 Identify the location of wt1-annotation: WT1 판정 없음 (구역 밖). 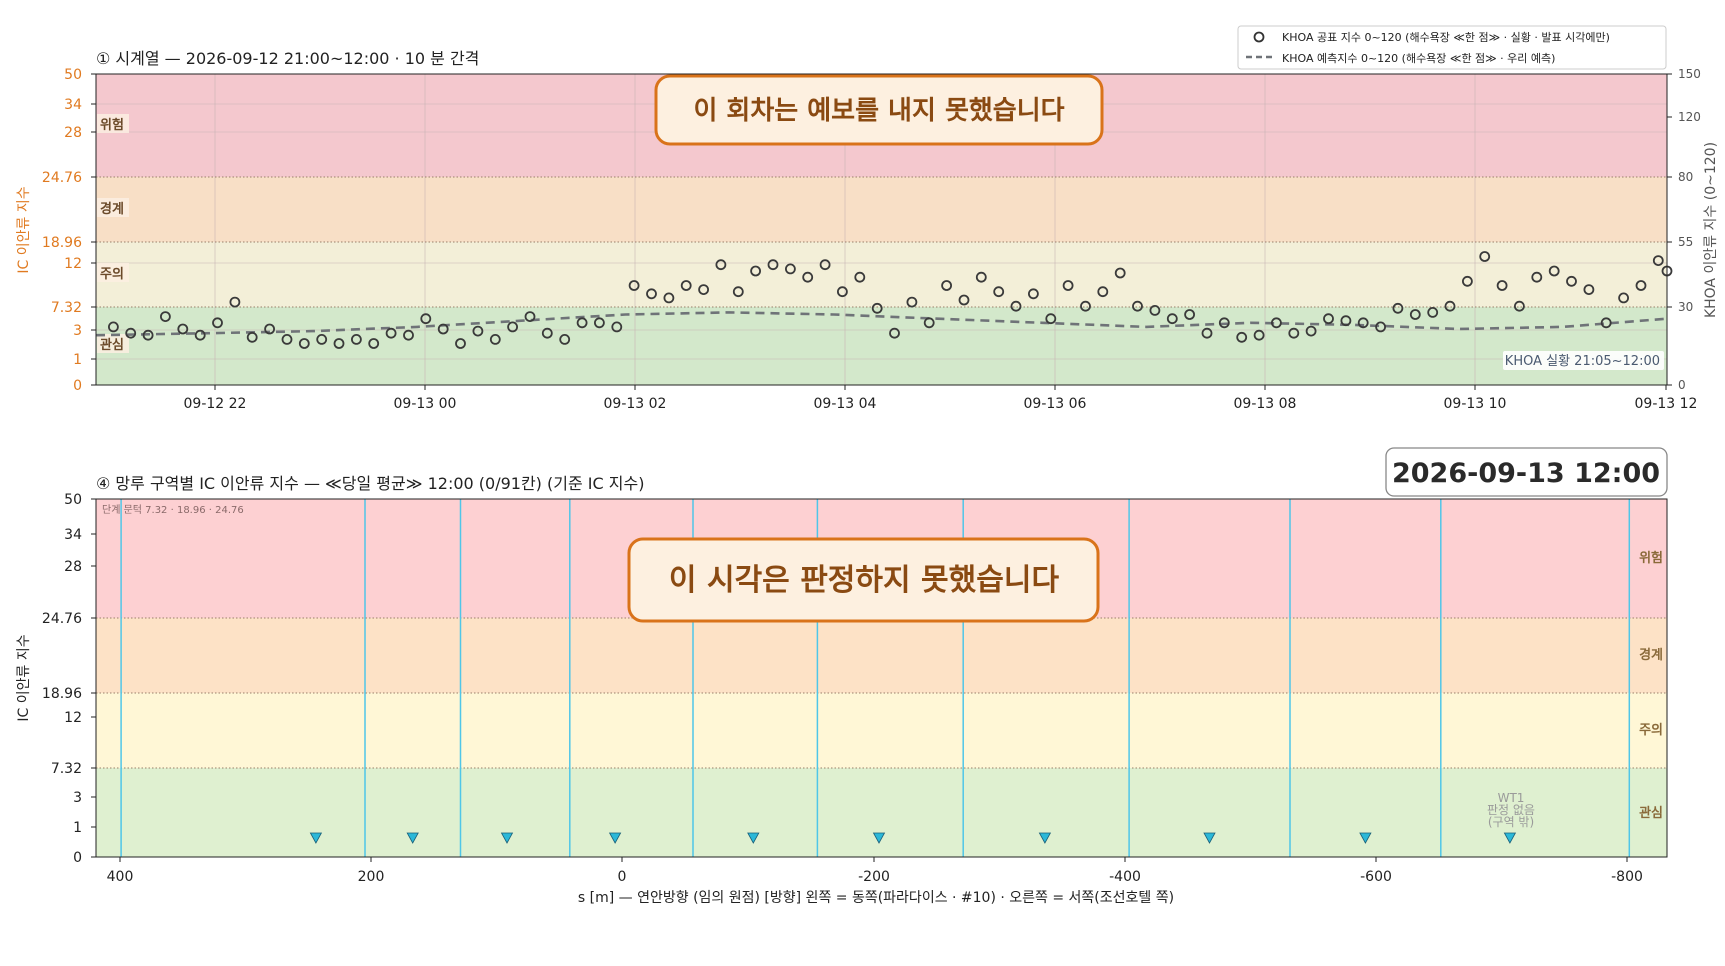
(1511, 810).